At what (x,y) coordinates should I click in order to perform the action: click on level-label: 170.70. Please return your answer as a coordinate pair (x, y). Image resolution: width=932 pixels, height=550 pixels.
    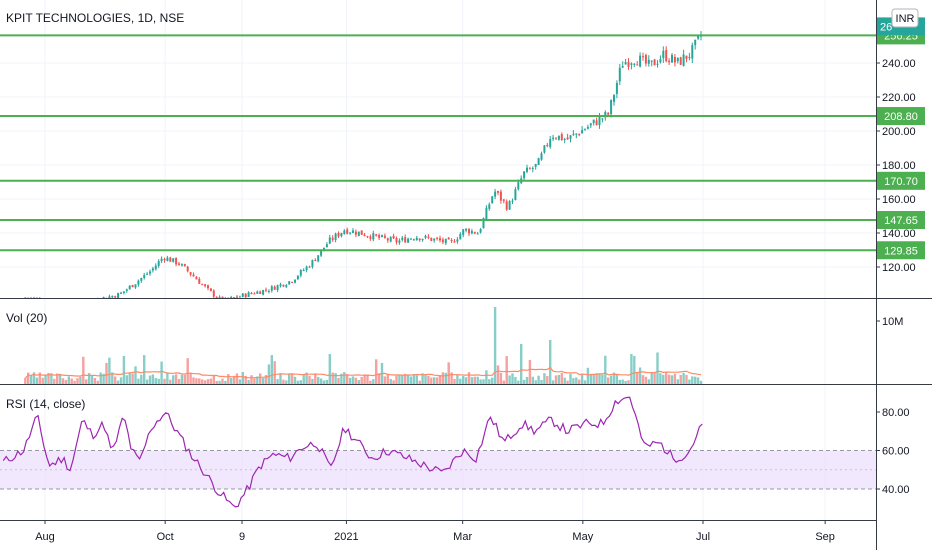
    Looking at the image, I should click on (901, 180).